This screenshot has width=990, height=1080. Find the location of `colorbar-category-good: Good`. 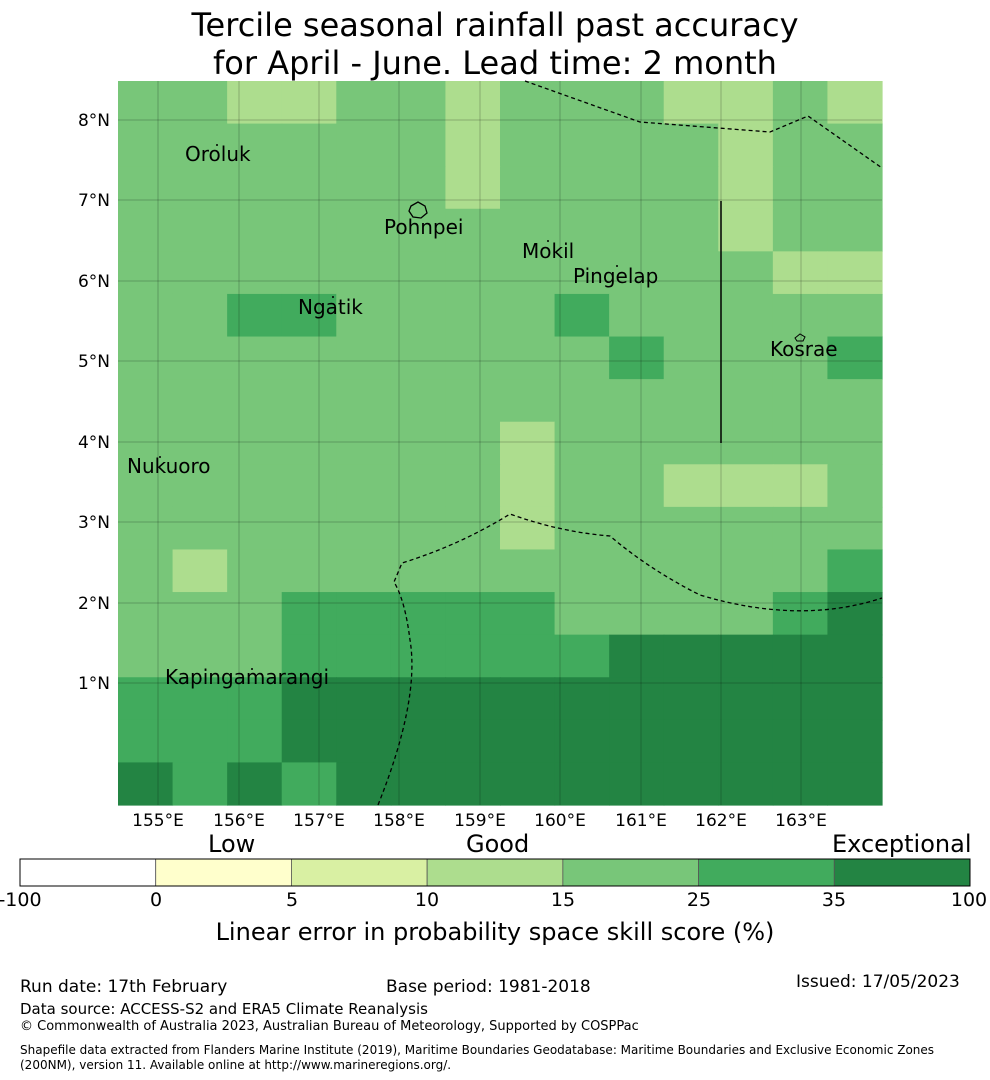

colorbar-category-good: Good is located at coordinates (498, 844).